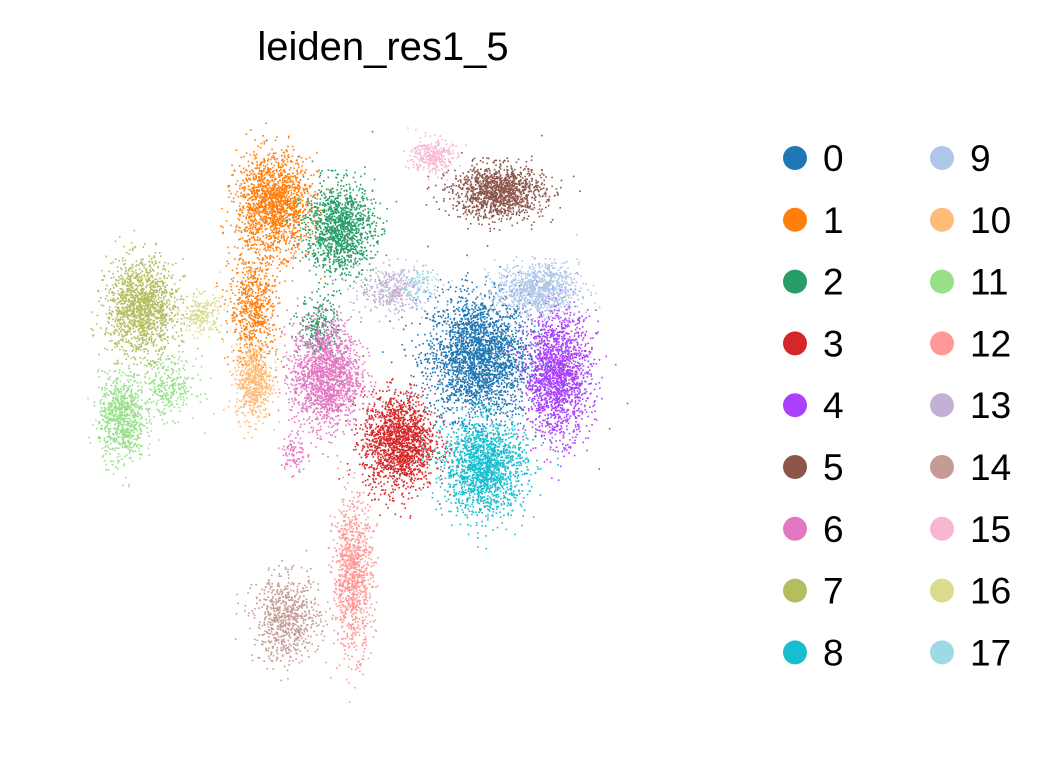 The width and height of the screenshot is (1059, 758). Describe the element at coordinates (813, 220) in the screenshot. I see `legend-item-1: 1` at that location.